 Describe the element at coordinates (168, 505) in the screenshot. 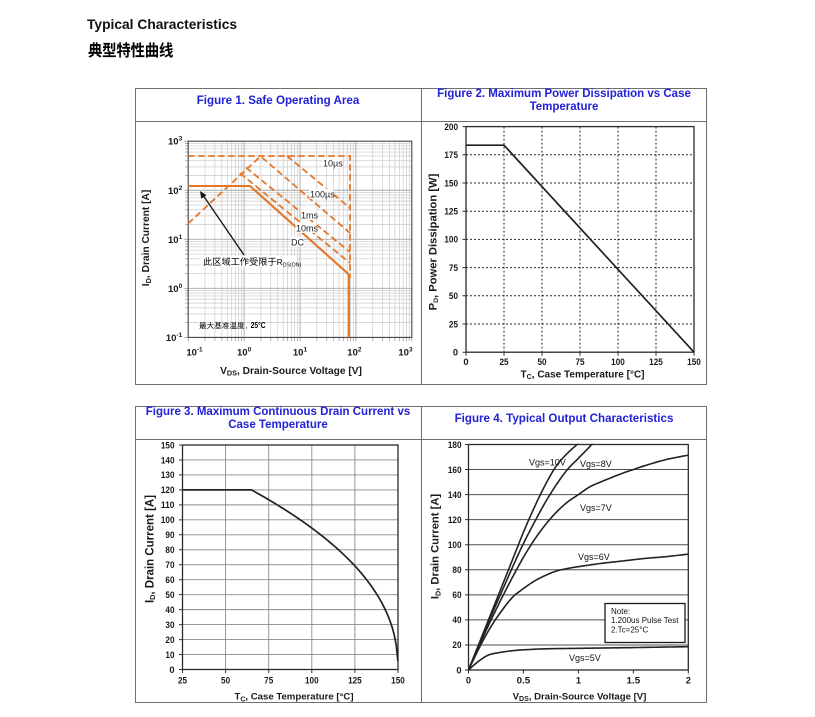

I see `svg-text: 110` at that location.